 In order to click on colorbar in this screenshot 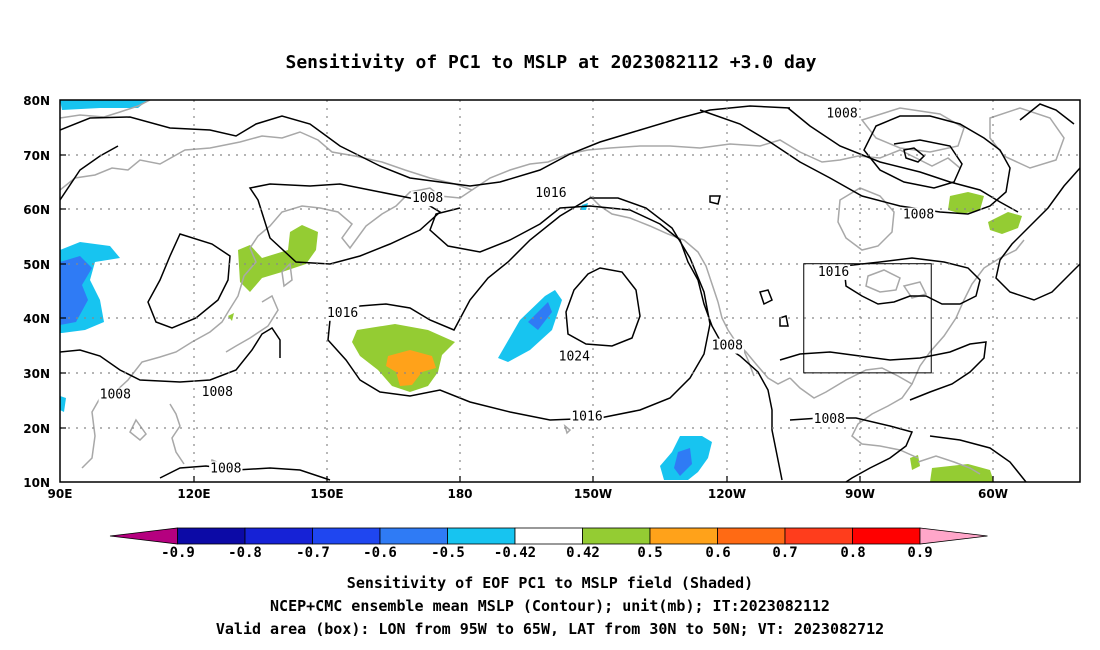, I will do `click(548, 536)`.